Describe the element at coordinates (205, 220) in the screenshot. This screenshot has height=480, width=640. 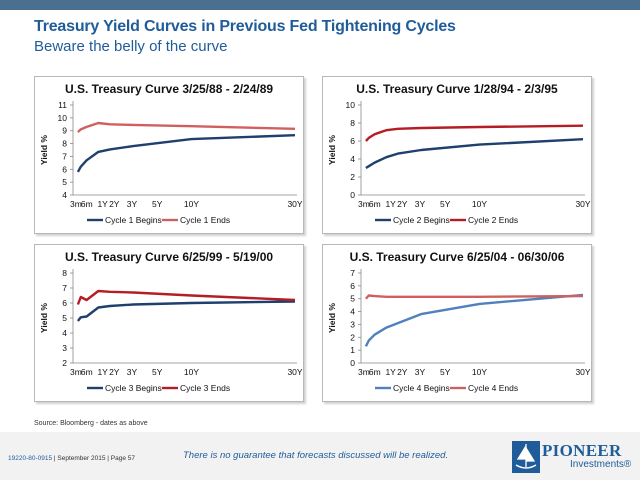
I see `legend-label: Cycle 1 Ends` at that location.